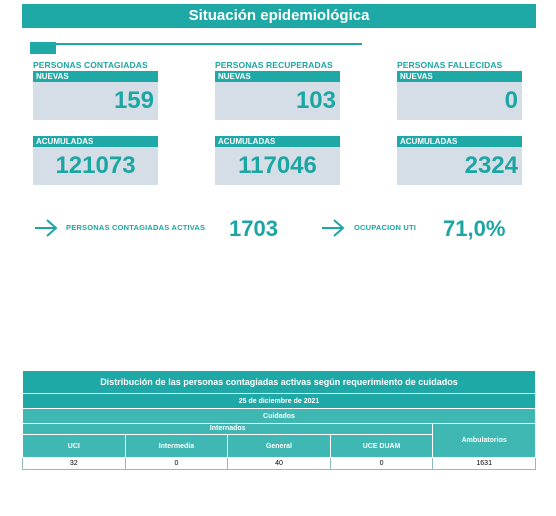 Image resolution: width=556 pixels, height=516 pixels. What do you see at coordinates (315, 100) in the screenshot?
I see `new-value-recuperadas: 103` at bounding box center [315, 100].